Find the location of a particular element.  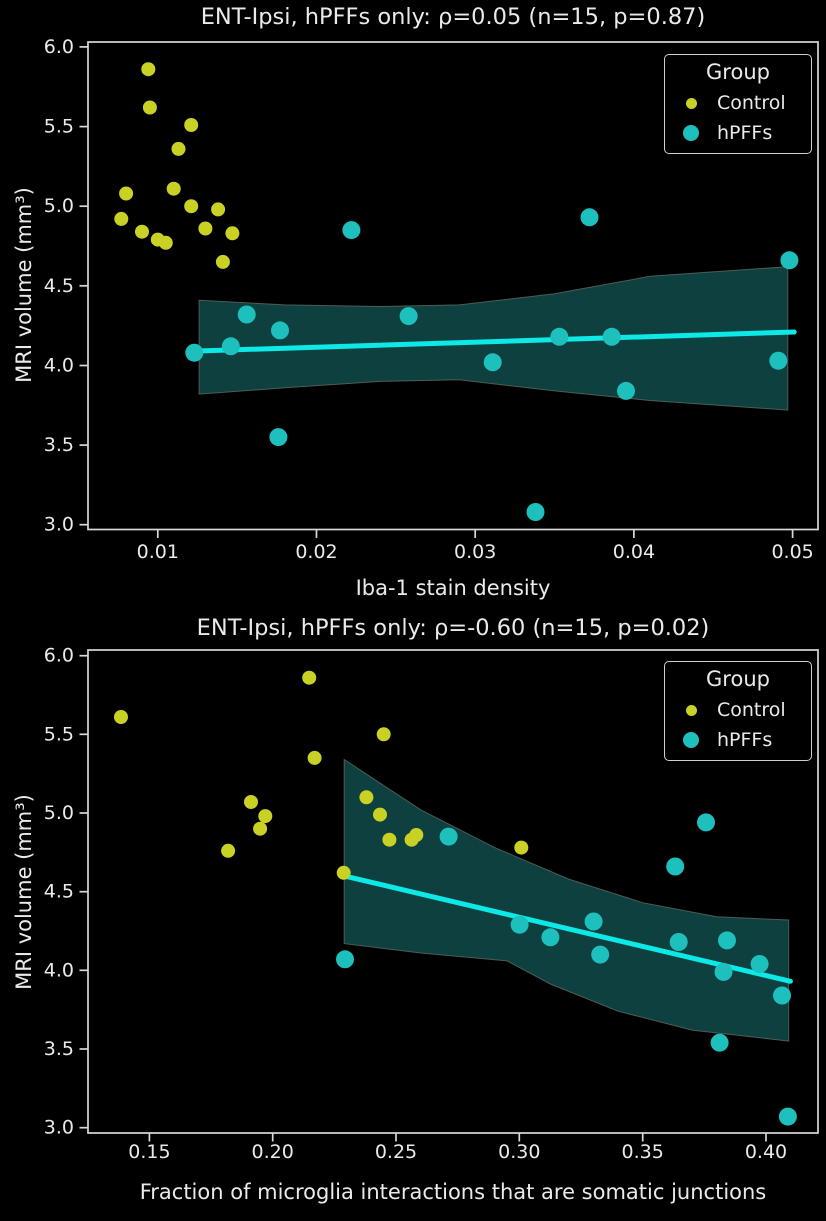

control-marker-icon is located at coordinates (691, 103).